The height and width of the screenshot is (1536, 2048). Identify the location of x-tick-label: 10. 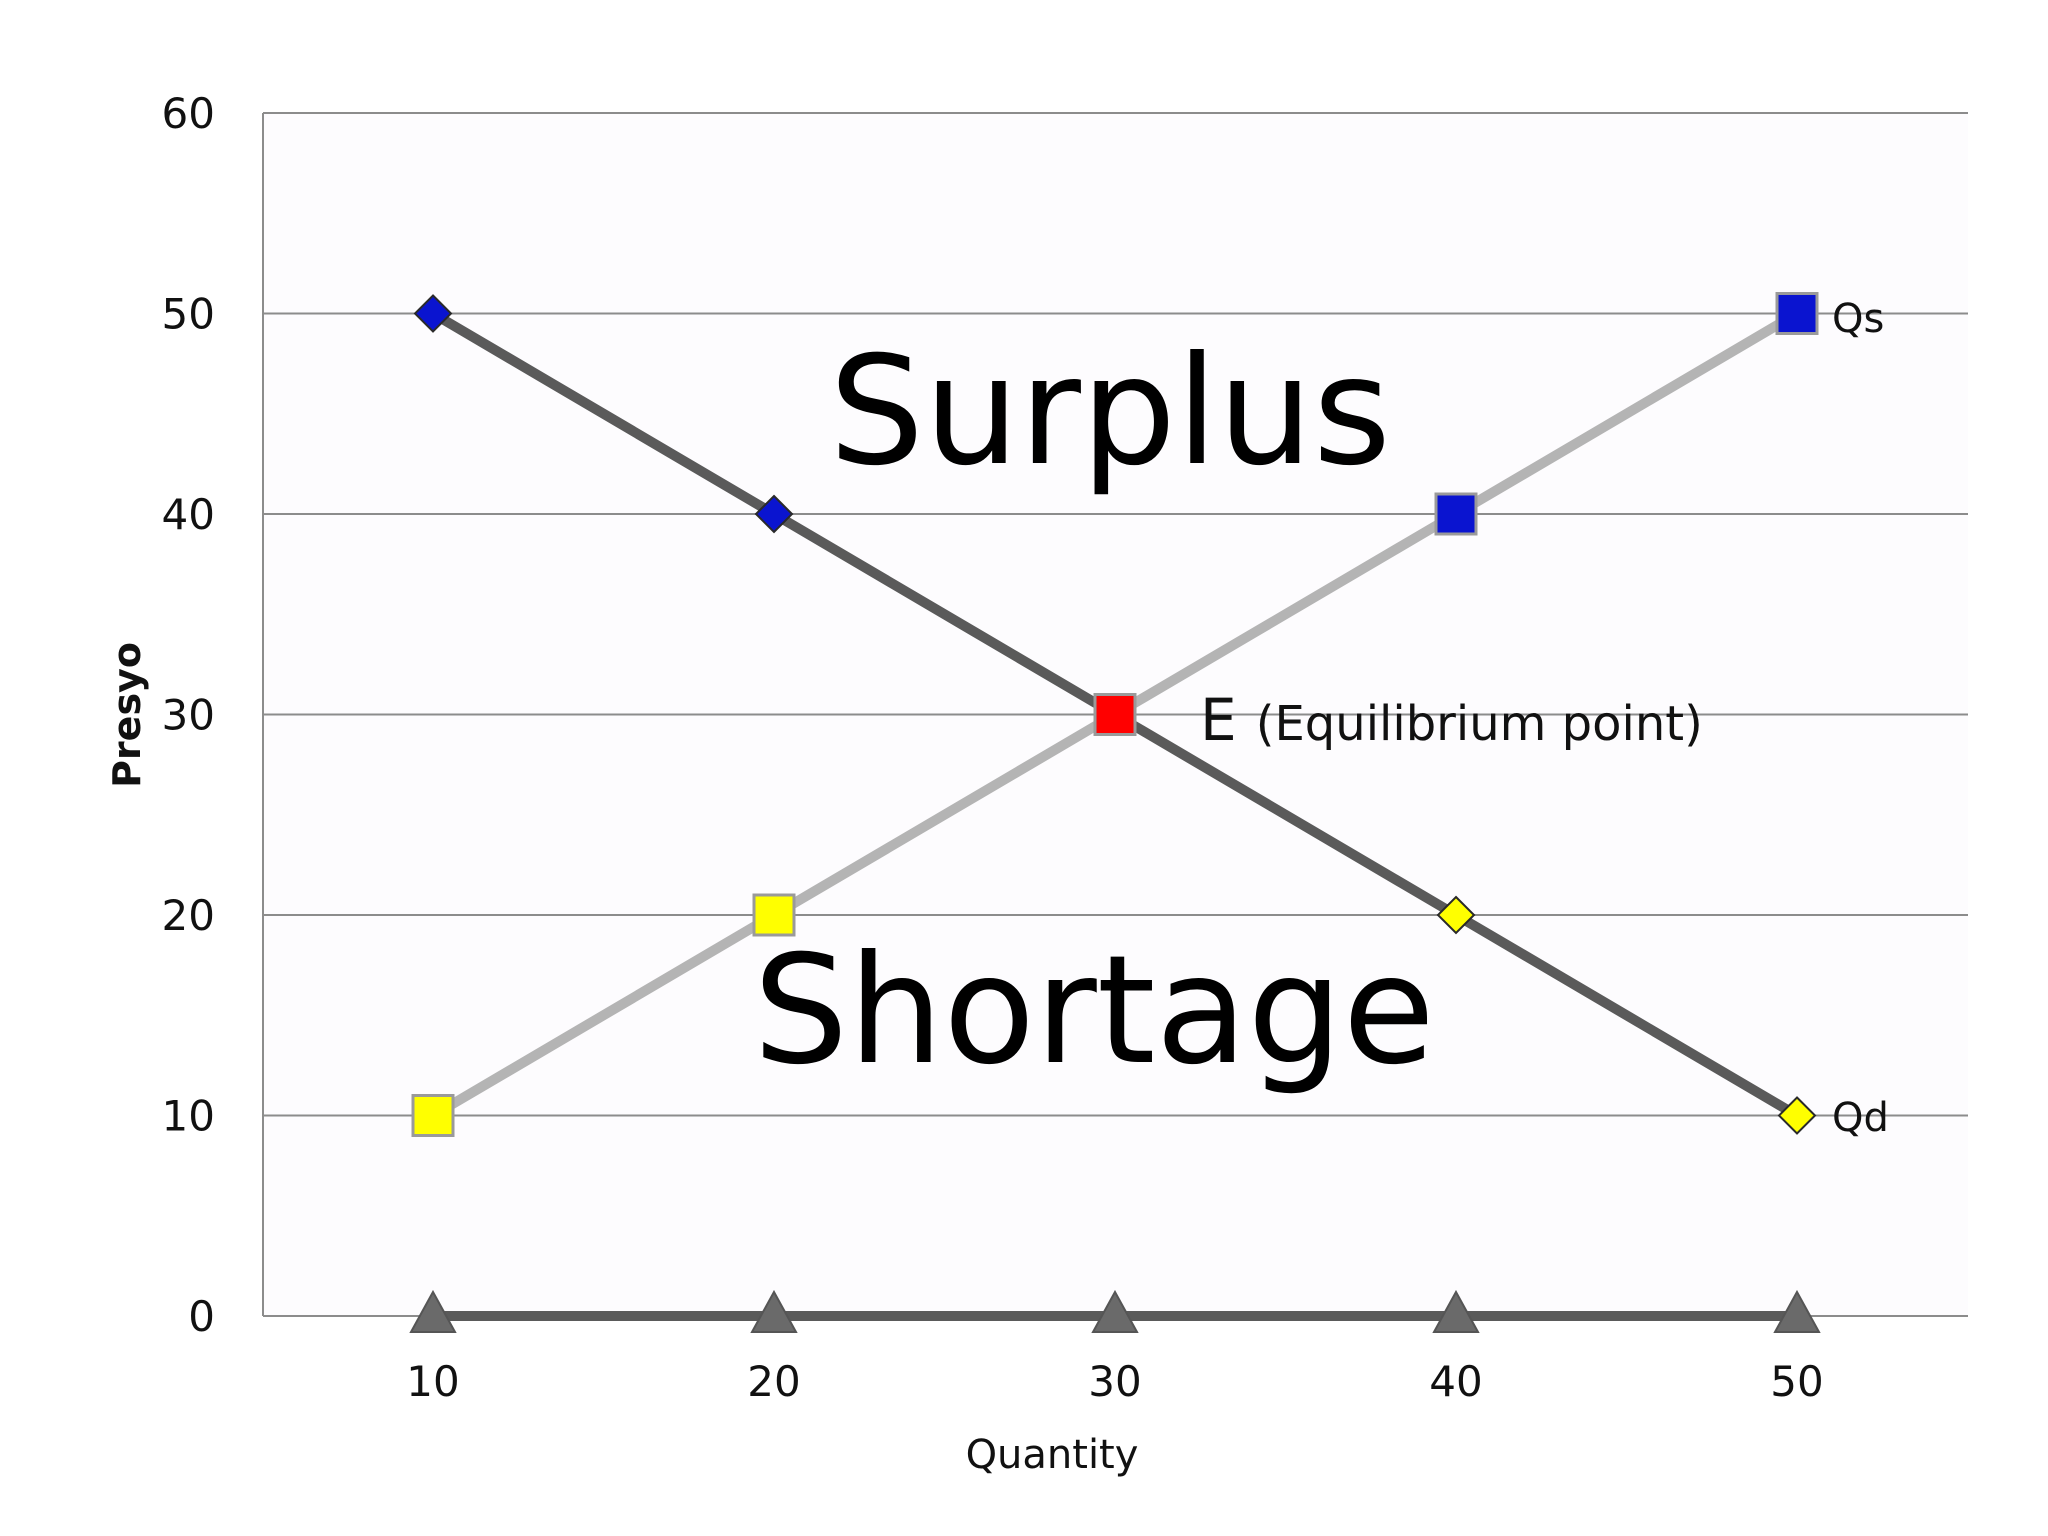
(432, 1381).